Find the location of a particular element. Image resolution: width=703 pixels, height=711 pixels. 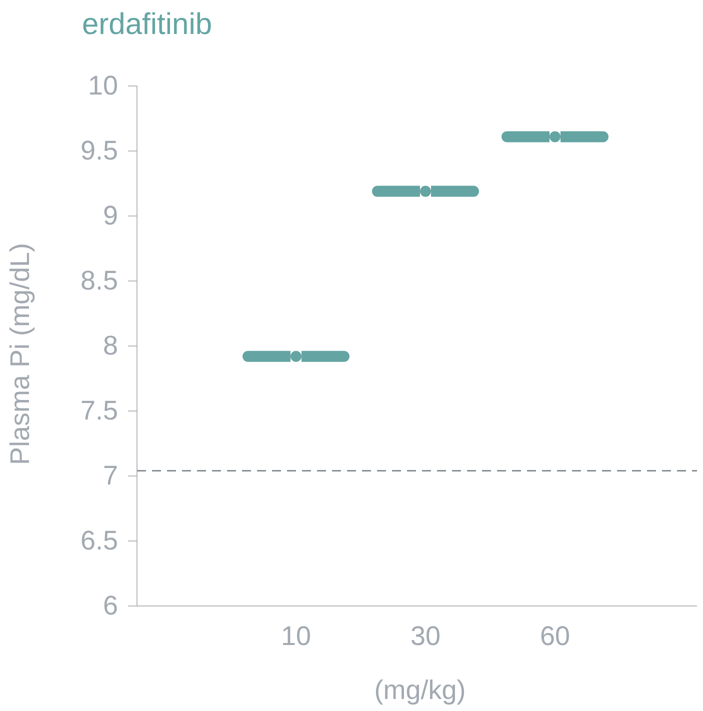

y-tick-label: 6 is located at coordinates (110, 605).